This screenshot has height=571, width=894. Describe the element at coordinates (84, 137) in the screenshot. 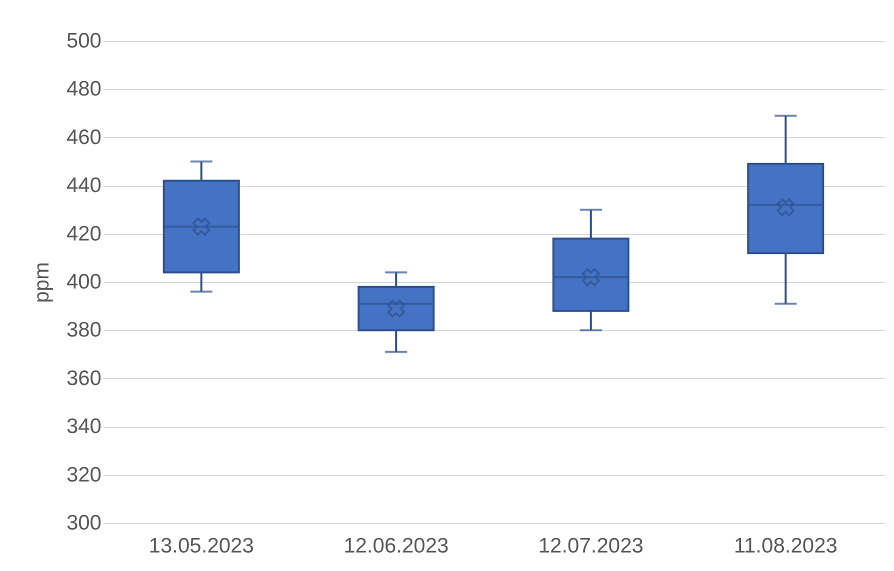

I see `y-tick-label: 460` at that location.